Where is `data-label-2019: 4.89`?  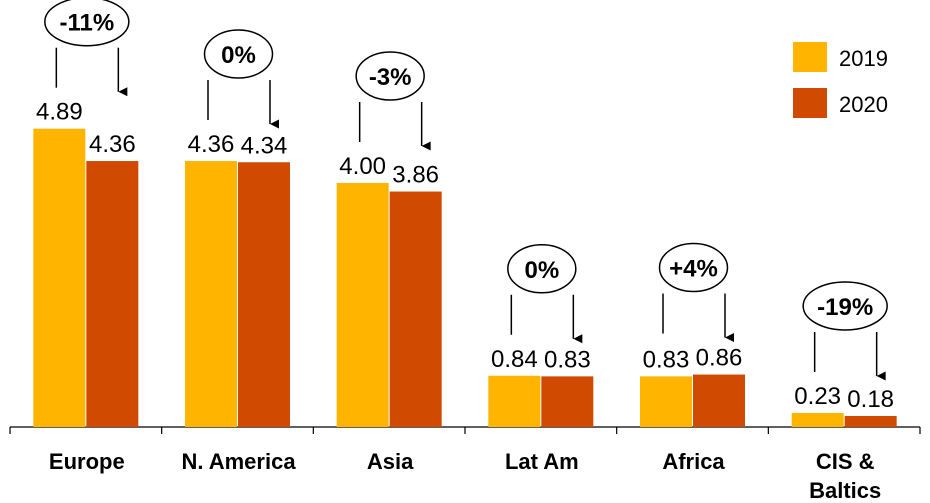 data-label-2019: 4.89 is located at coordinates (59, 112).